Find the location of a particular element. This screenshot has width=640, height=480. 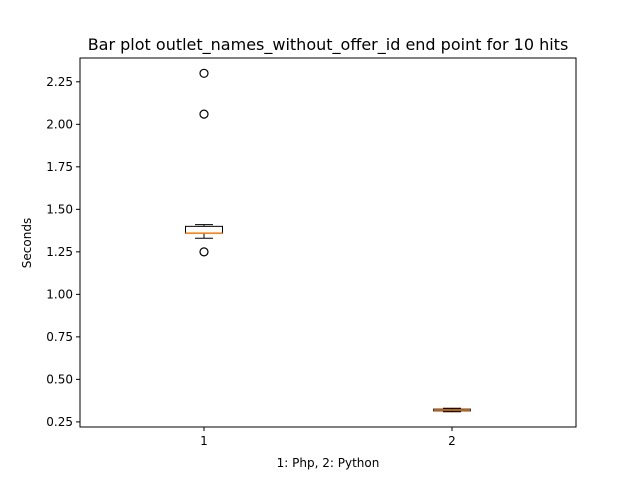

y-tick-label: 1.50 is located at coordinates (59, 209).